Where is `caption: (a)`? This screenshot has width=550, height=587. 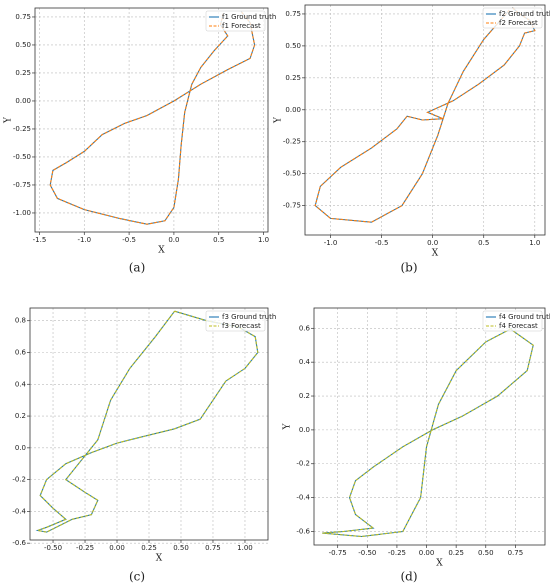 caption: (a) is located at coordinates (137, 268).